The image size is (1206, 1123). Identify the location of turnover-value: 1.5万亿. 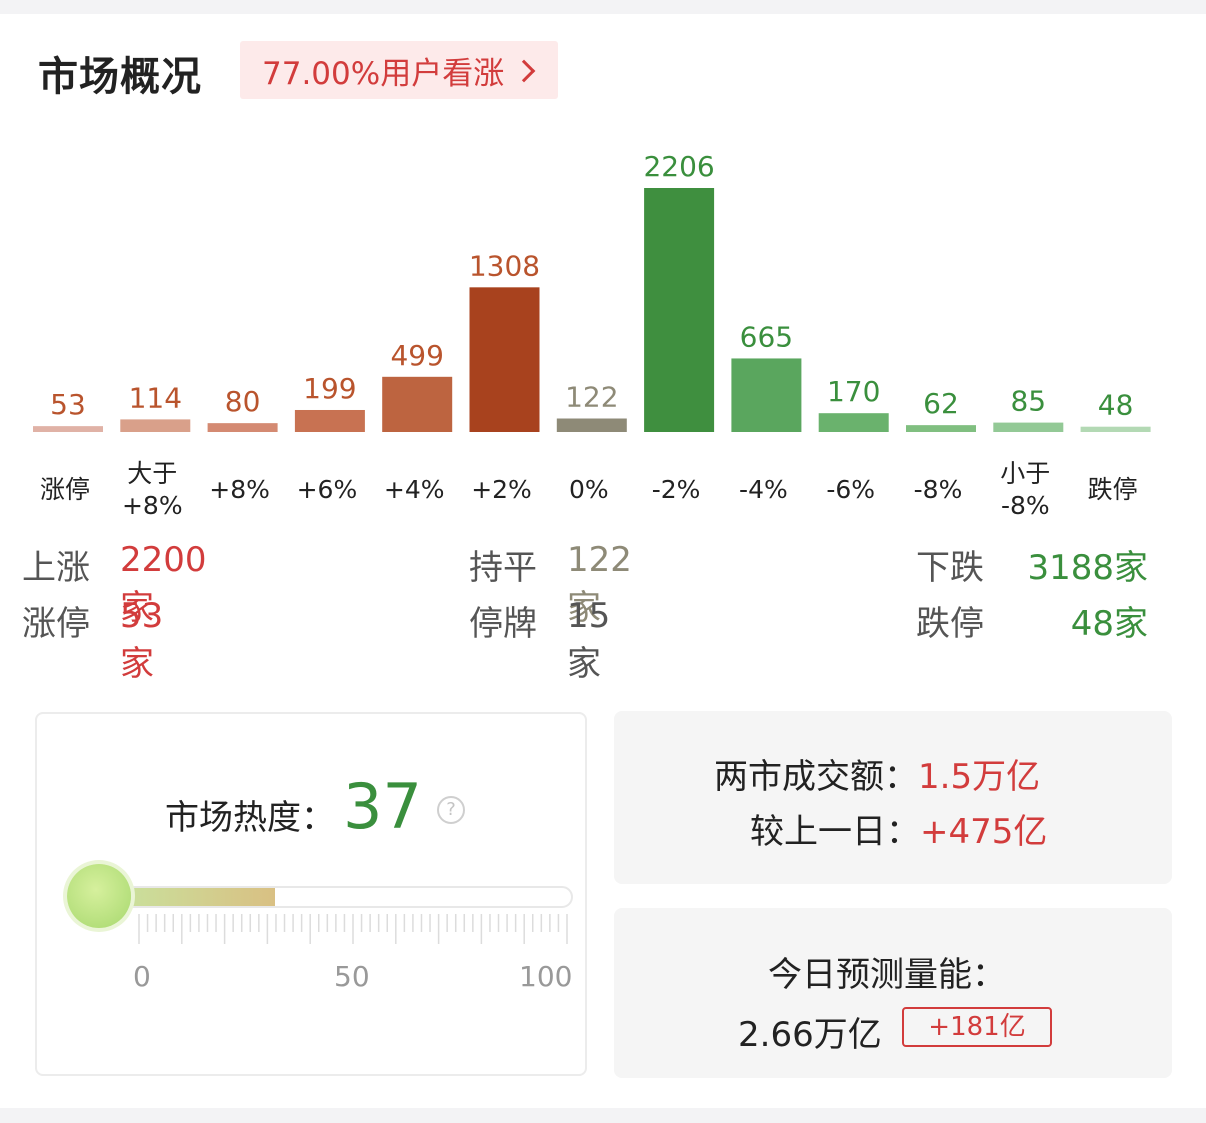
(979, 777).